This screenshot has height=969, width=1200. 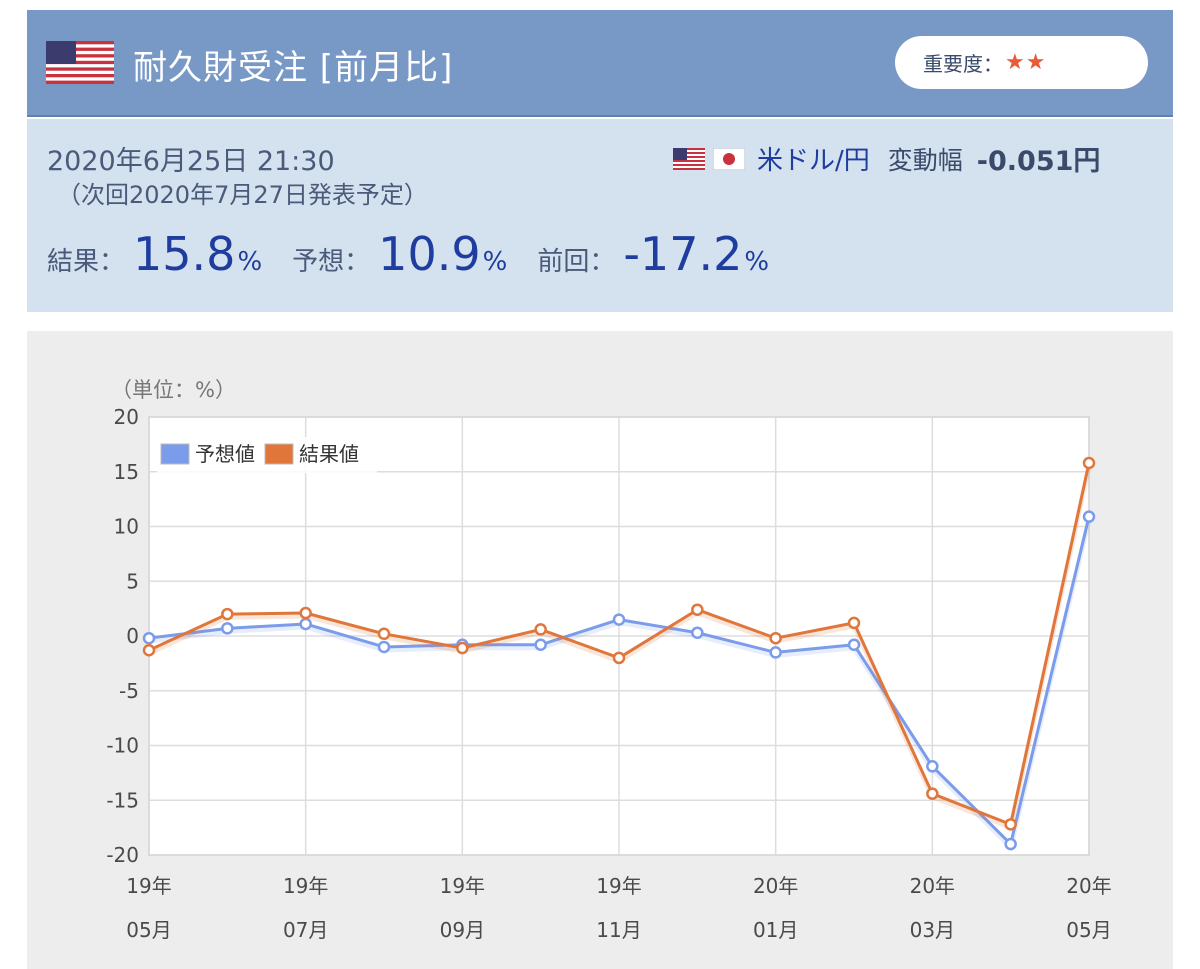 What do you see at coordinates (1026, 62) in the screenshot?
I see `importance-stars: ★★` at bounding box center [1026, 62].